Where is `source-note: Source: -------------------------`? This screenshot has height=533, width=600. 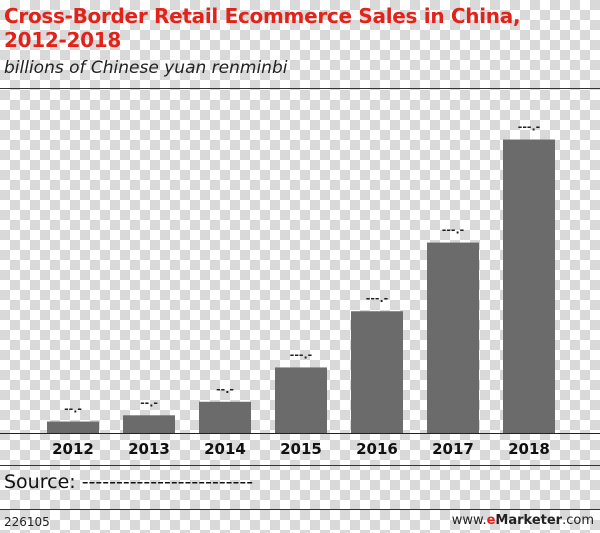
source-note: Source: ------------------------- is located at coordinates (129, 482).